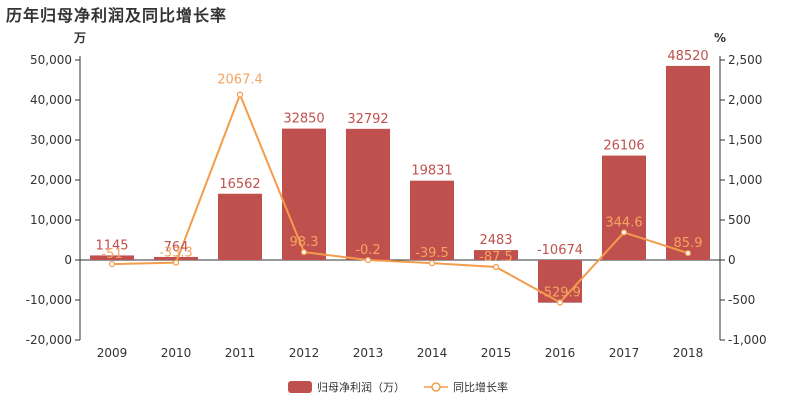 Image resolution: width=800 pixels, height=400 pixels. What do you see at coordinates (117, 15) in the screenshot?
I see `chart-title: 历年归母净利润及同比增长率` at bounding box center [117, 15].